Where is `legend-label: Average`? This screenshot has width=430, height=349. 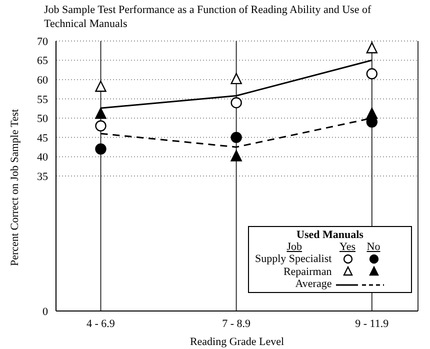
legend-label: Average is located at coordinates (313, 284).